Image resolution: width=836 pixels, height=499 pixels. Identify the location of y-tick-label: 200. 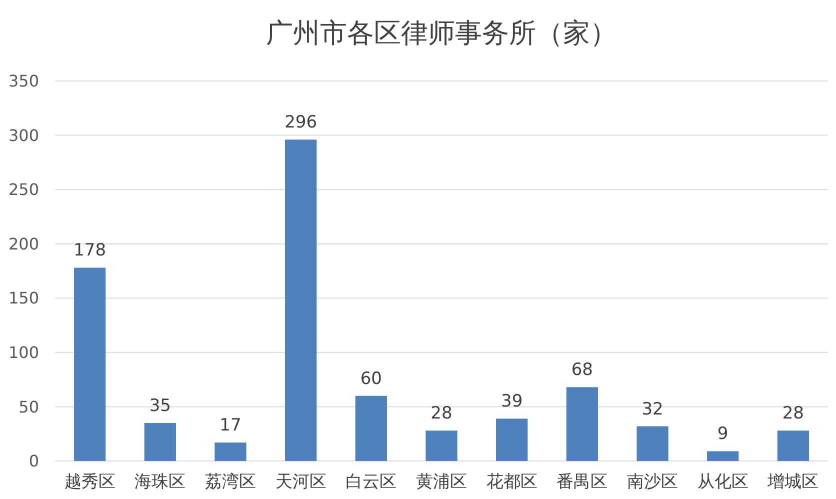
(23, 244).